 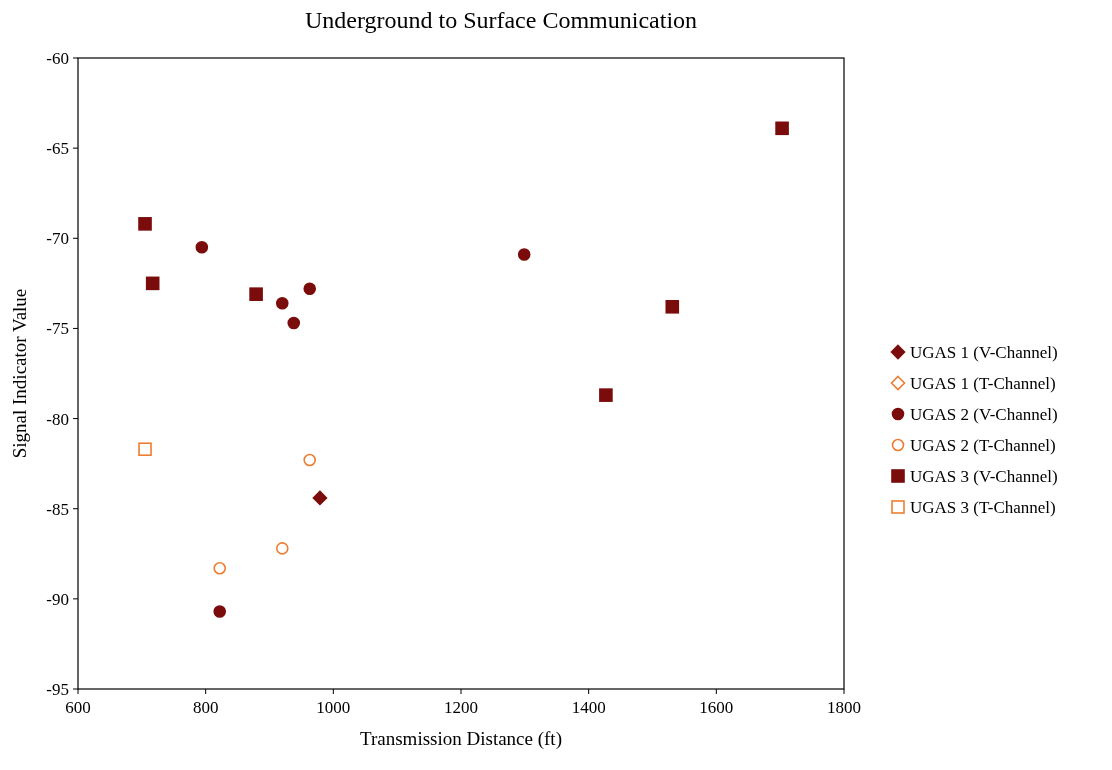 What do you see at coordinates (57, 419) in the screenshot?
I see `y-tick-label: -80` at bounding box center [57, 419].